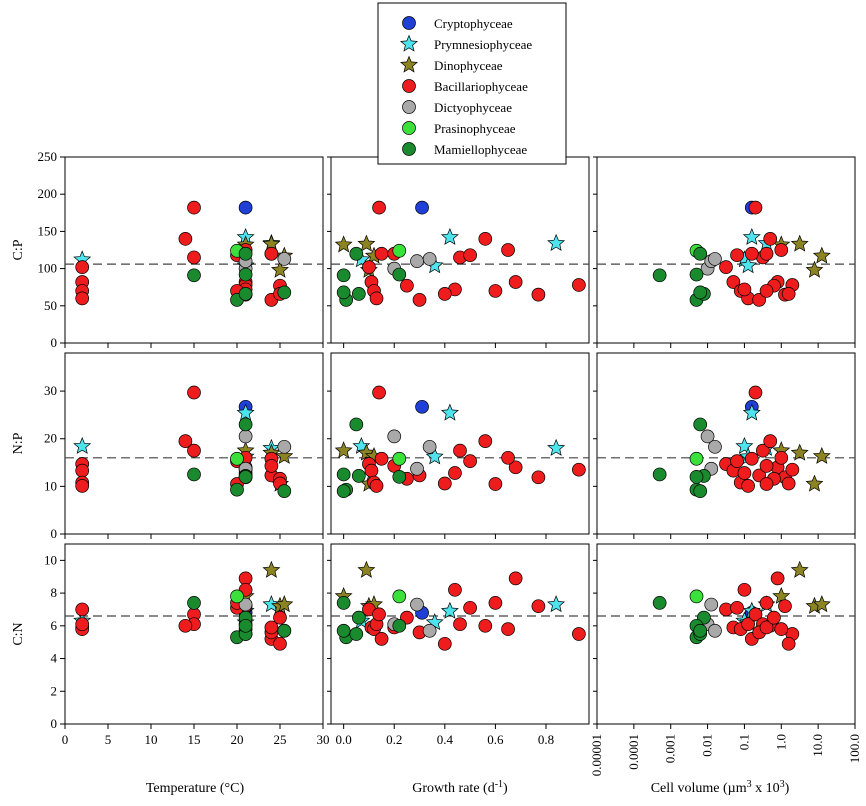  What do you see at coordinates (280, 739) in the screenshot?
I see `x-tick-label: 25` at bounding box center [280, 739].